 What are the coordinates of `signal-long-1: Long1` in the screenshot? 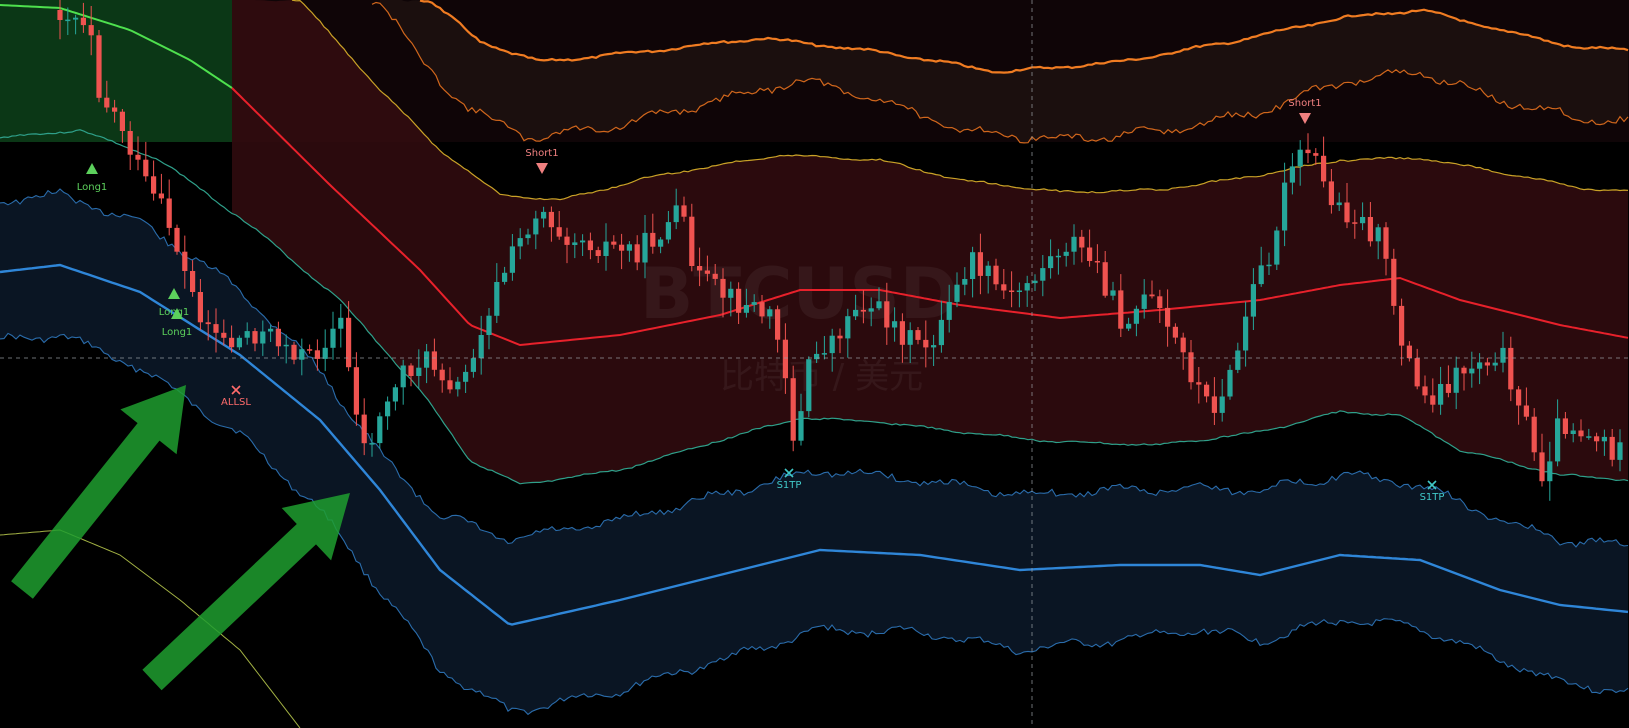 It's located at (92, 178).